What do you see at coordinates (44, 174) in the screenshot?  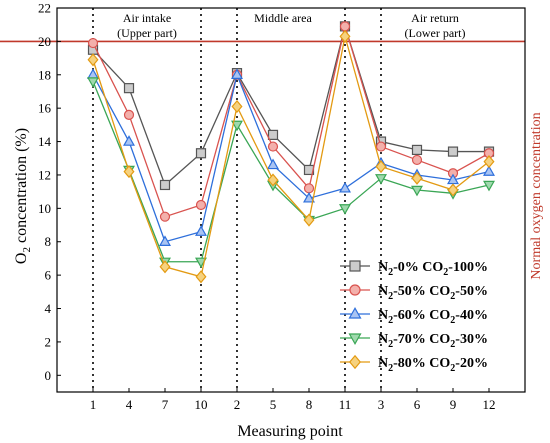 I see `y-tick-label: 12` at bounding box center [44, 174].